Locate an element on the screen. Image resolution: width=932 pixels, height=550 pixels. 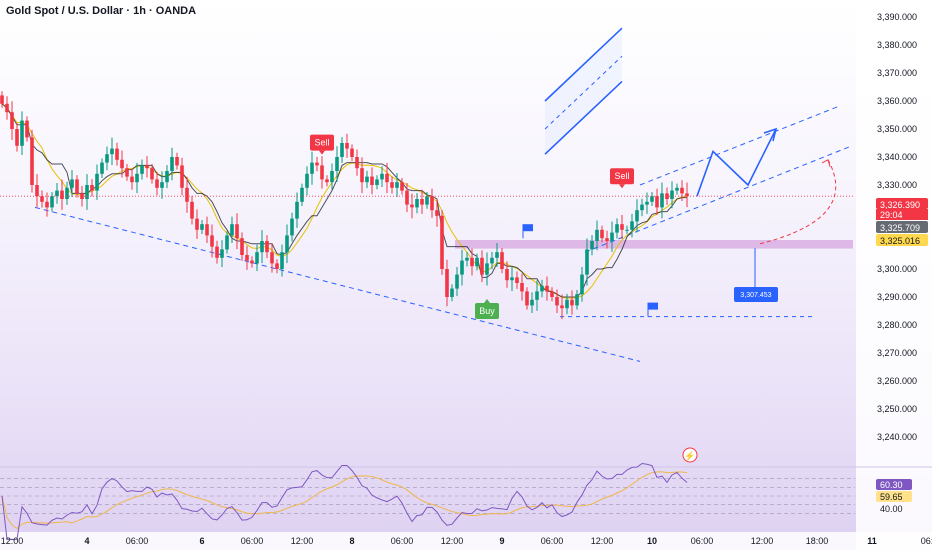
lightning-icon is located at coordinates (690, 455).